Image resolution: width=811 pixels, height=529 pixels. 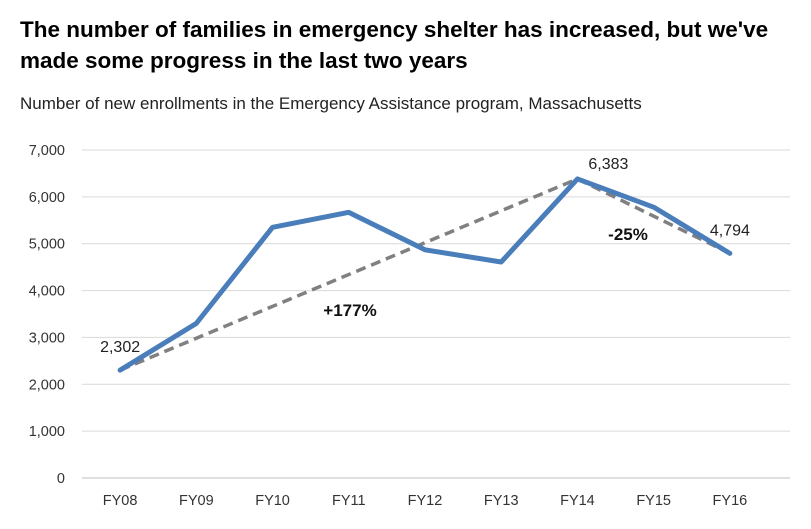 I want to click on trend-annotation: +177%, so click(x=349, y=310).